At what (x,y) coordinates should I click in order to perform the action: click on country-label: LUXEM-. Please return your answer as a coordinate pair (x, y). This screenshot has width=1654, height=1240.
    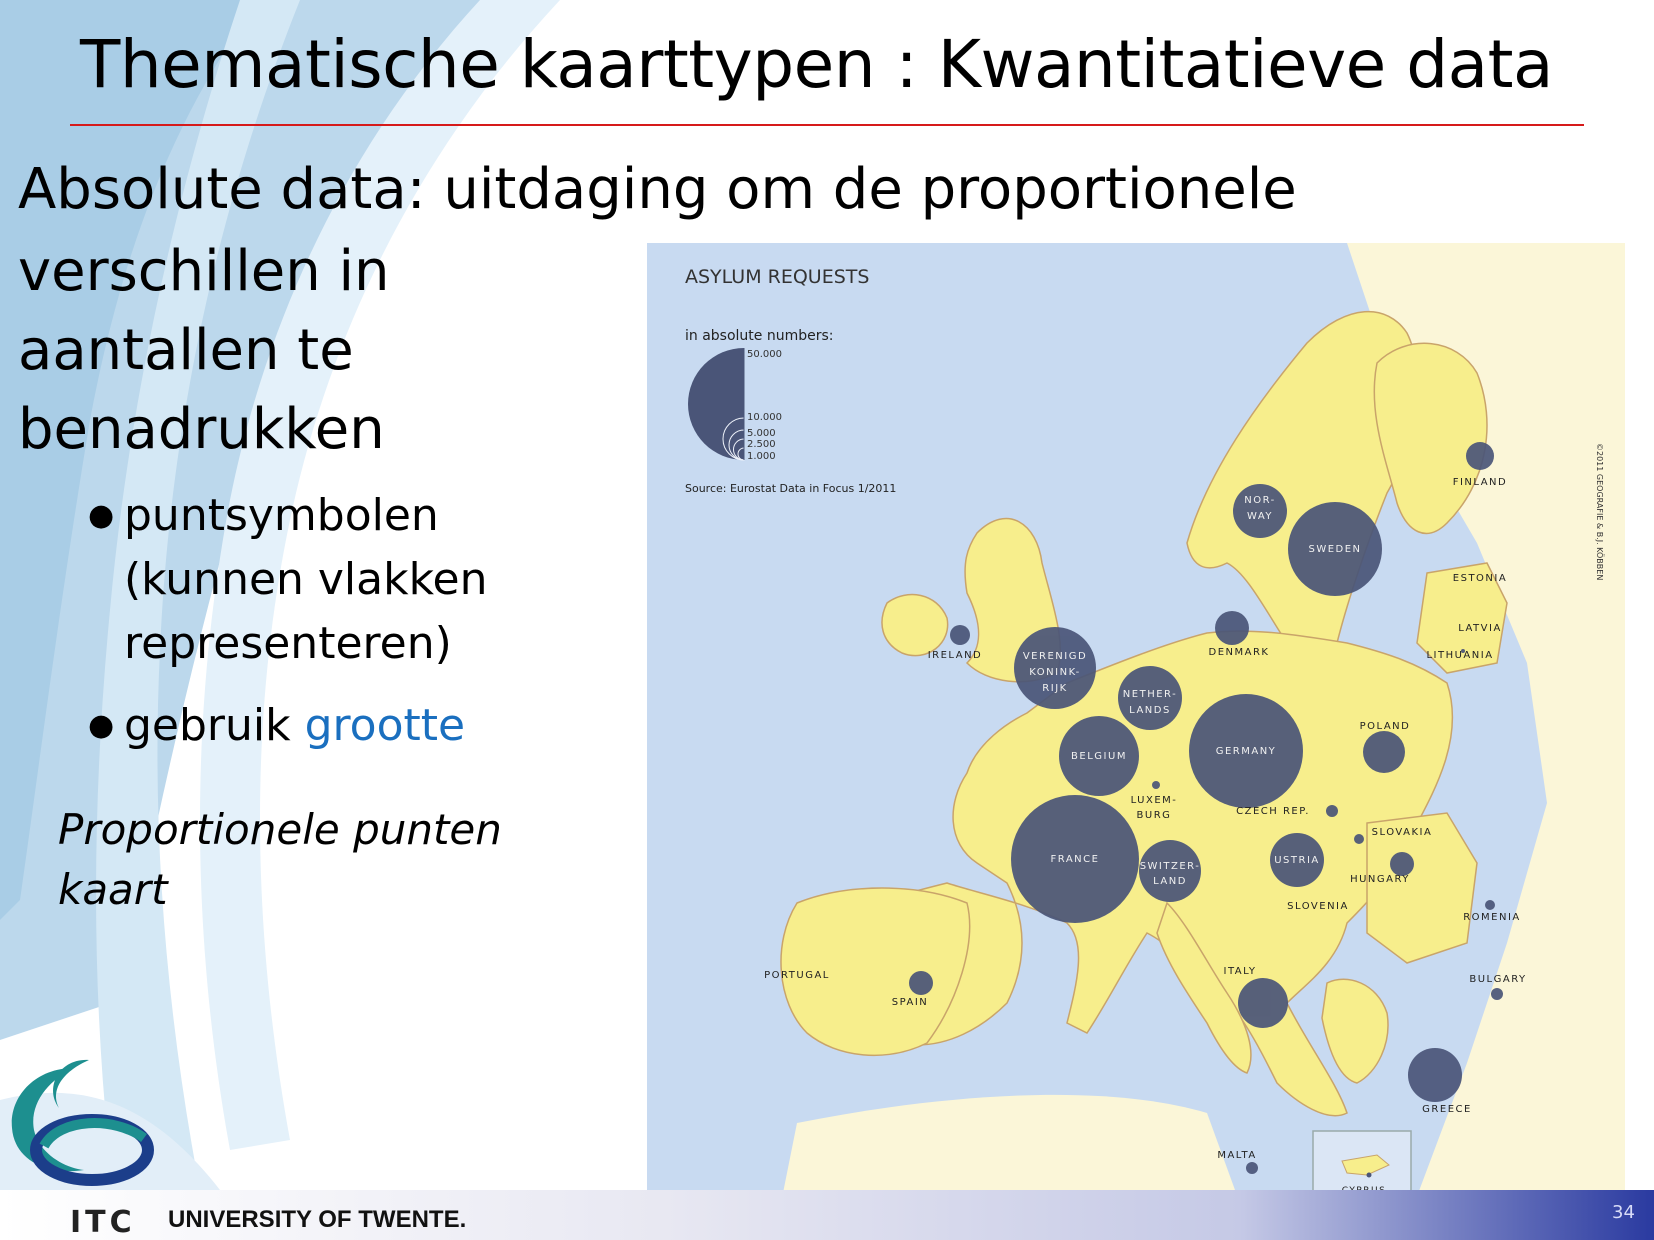
    Looking at the image, I should click on (1154, 800).